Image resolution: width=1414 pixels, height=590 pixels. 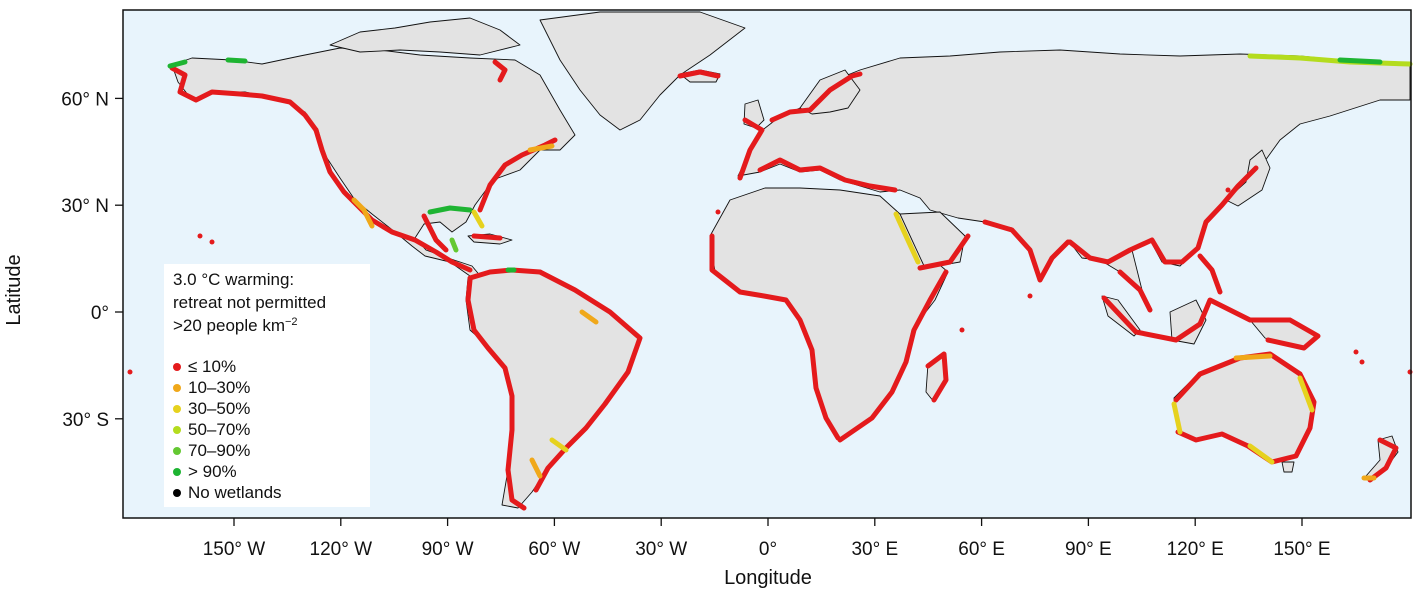 I want to click on madagascar-coast, so click(x=937, y=377).